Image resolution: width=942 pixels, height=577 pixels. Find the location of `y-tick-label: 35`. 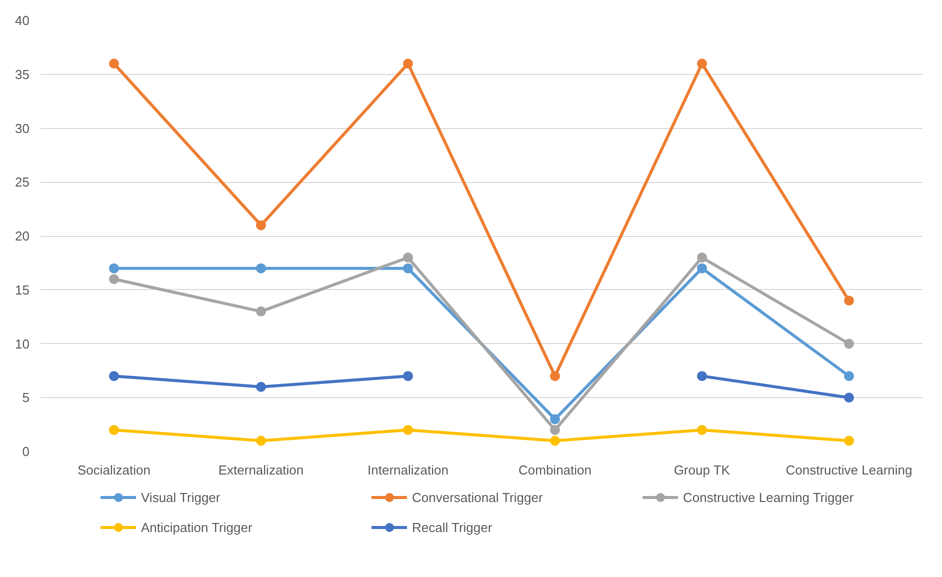

y-tick-label: 35 is located at coordinates (22, 74).